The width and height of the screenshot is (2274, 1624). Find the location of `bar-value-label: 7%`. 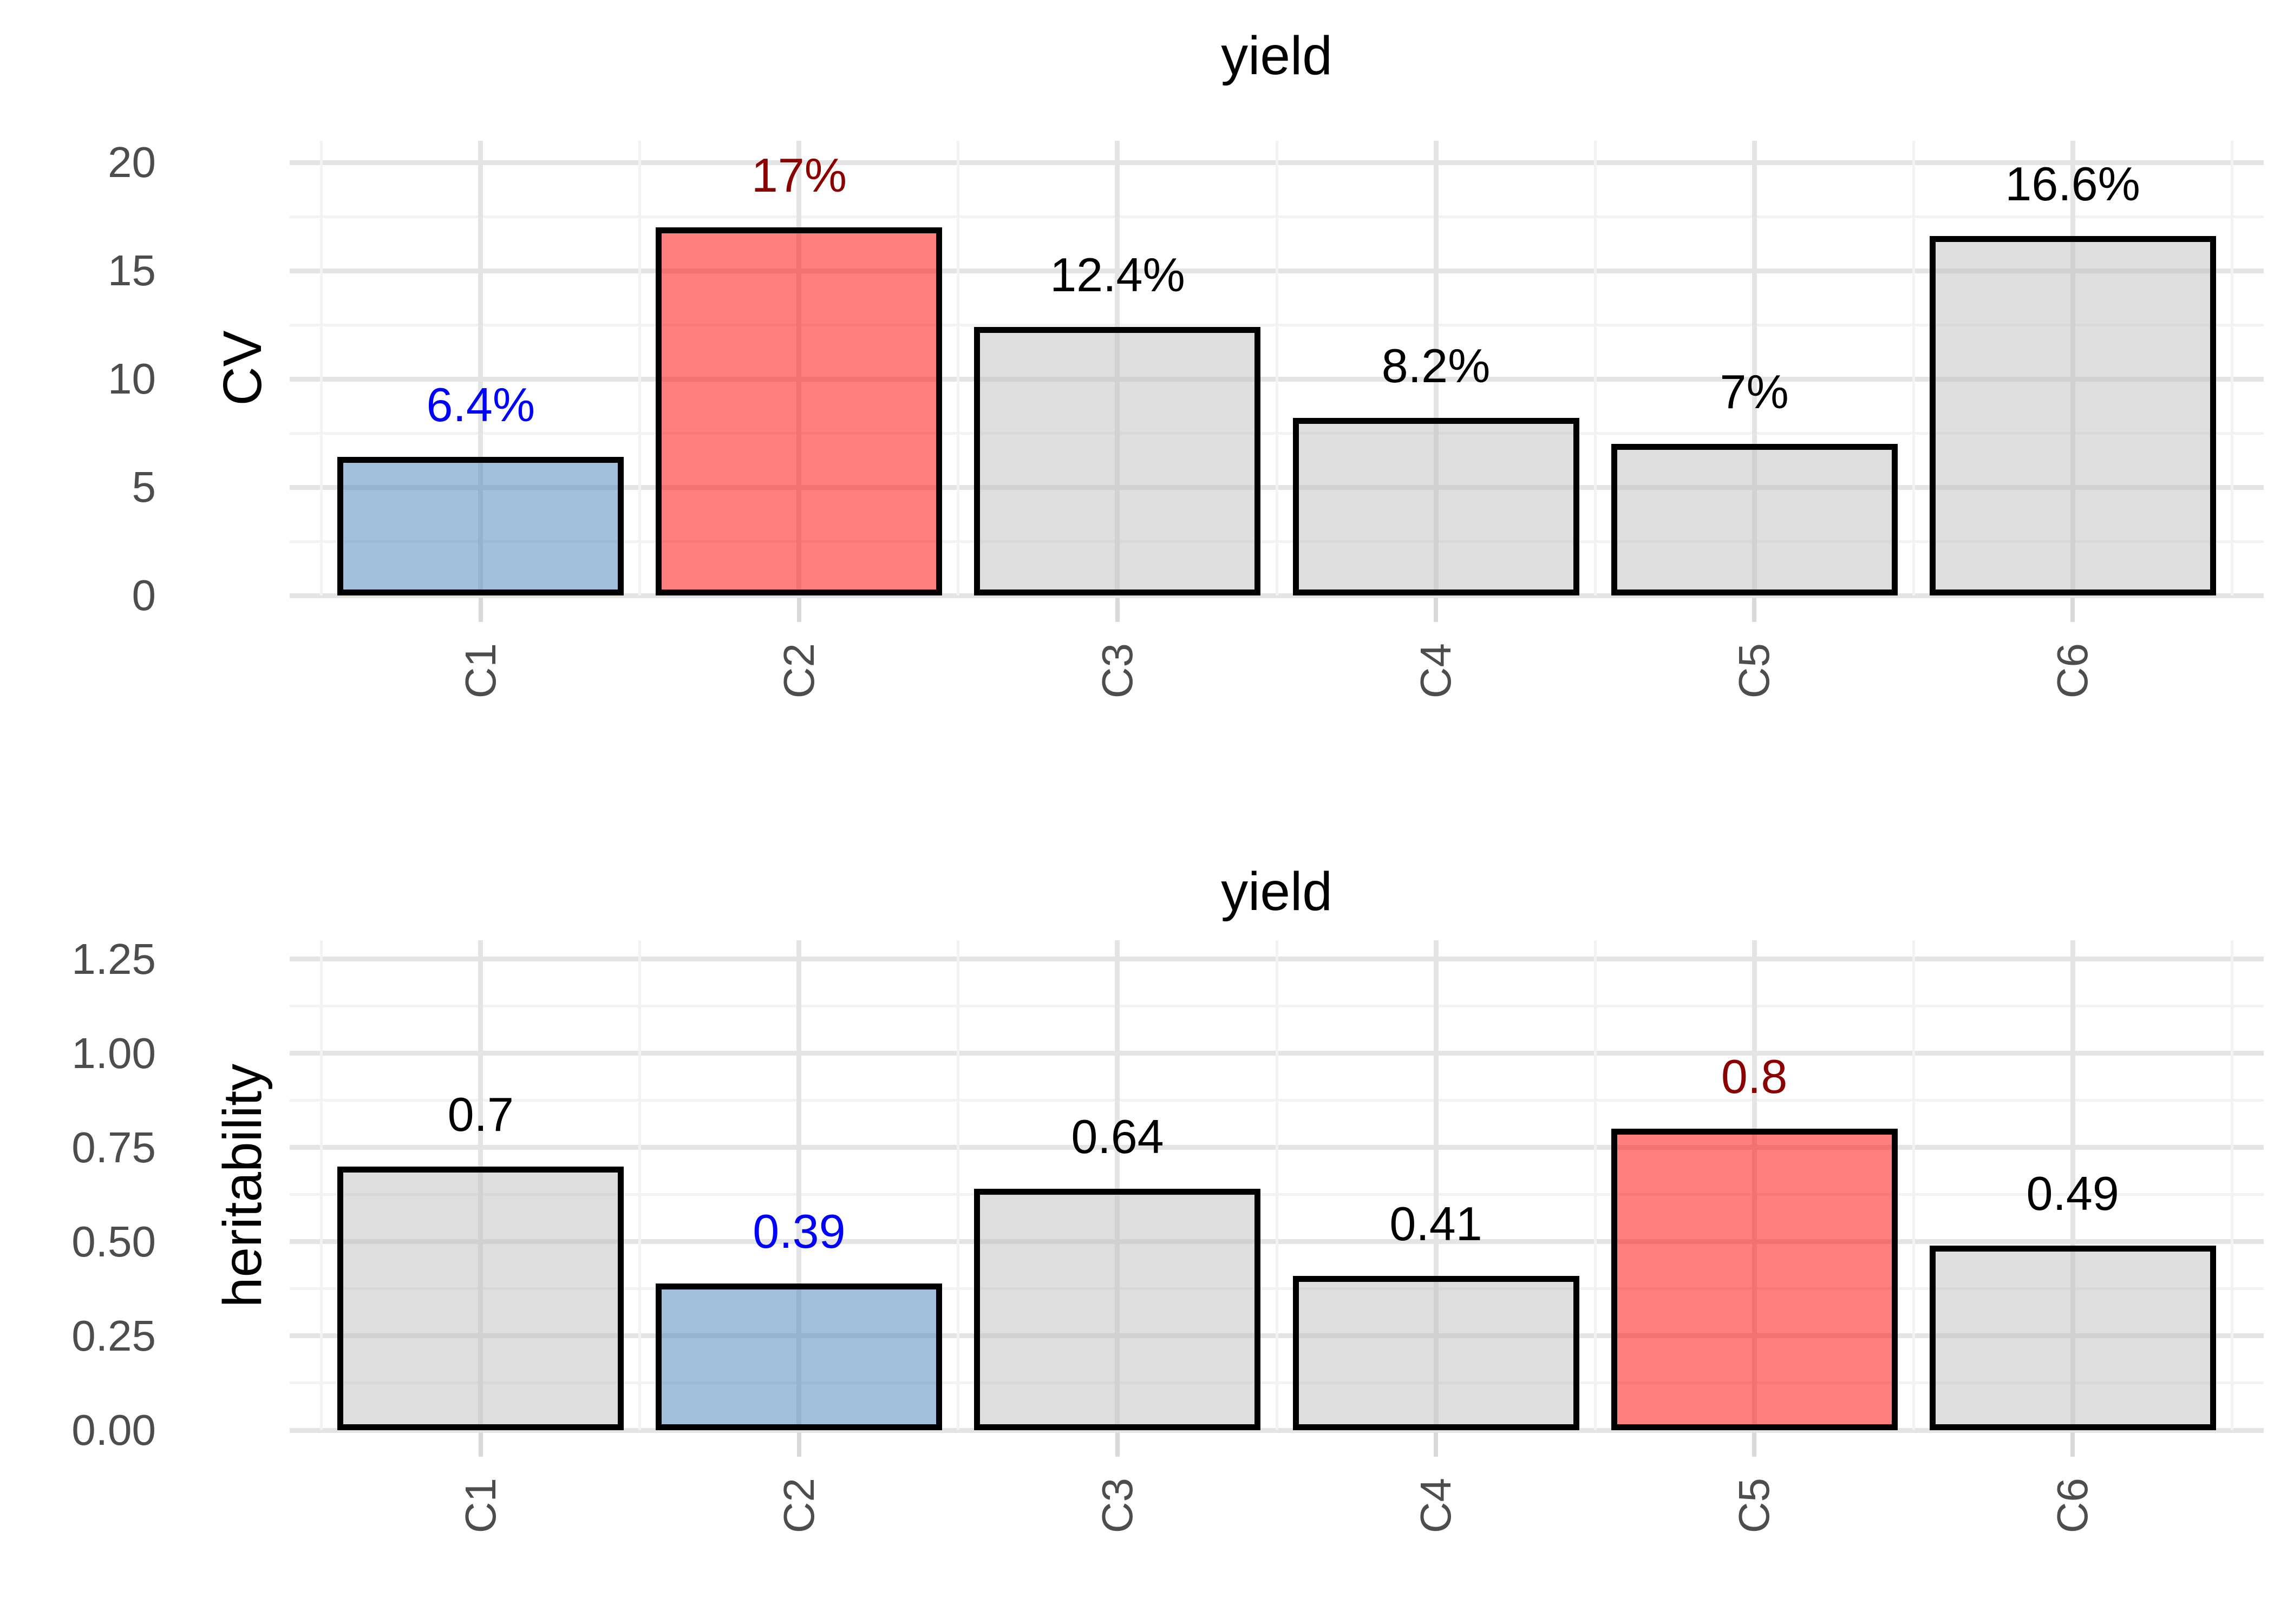

bar-value-label: 7% is located at coordinates (1755, 392).